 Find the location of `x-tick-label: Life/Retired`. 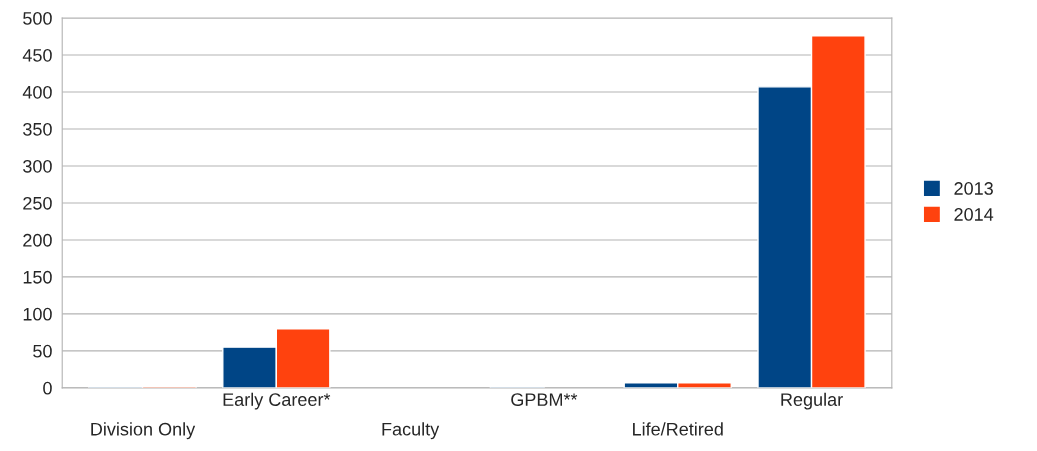

x-tick-label: Life/Retired is located at coordinates (678, 429).